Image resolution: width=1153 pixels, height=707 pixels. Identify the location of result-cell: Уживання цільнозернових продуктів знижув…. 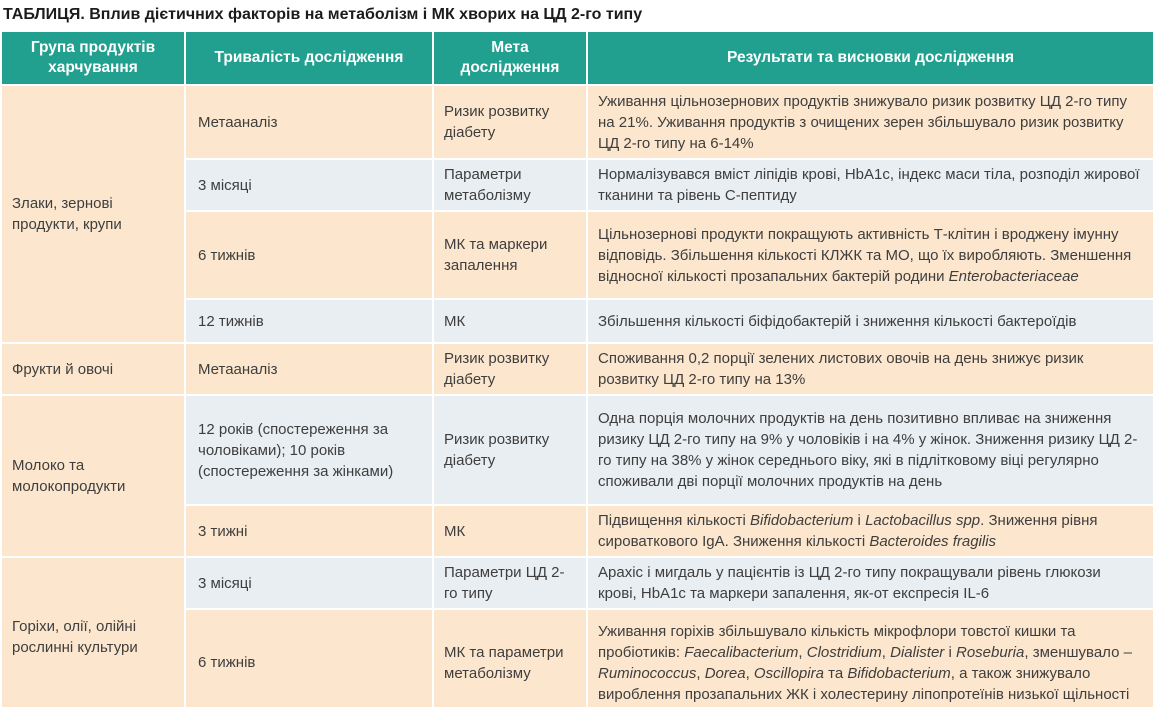
(869, 122).